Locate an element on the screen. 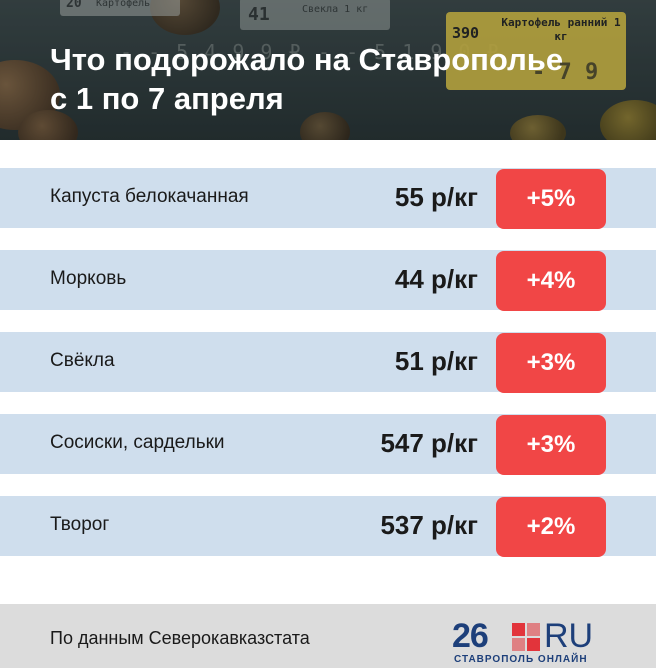 The height and width of the screenshot is (668, 656). price-tag-price: - - 5 4 9 9 ₽ is located at coordinates (211, 52).